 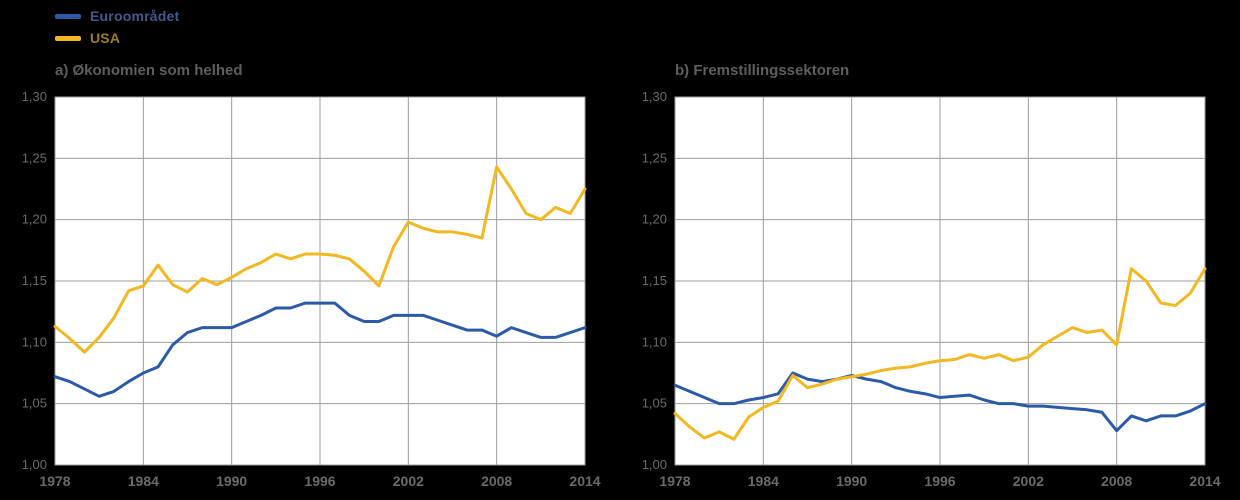 I want to click on legend-item-euro-area: Euroområdet, so click(x=117, y=16).